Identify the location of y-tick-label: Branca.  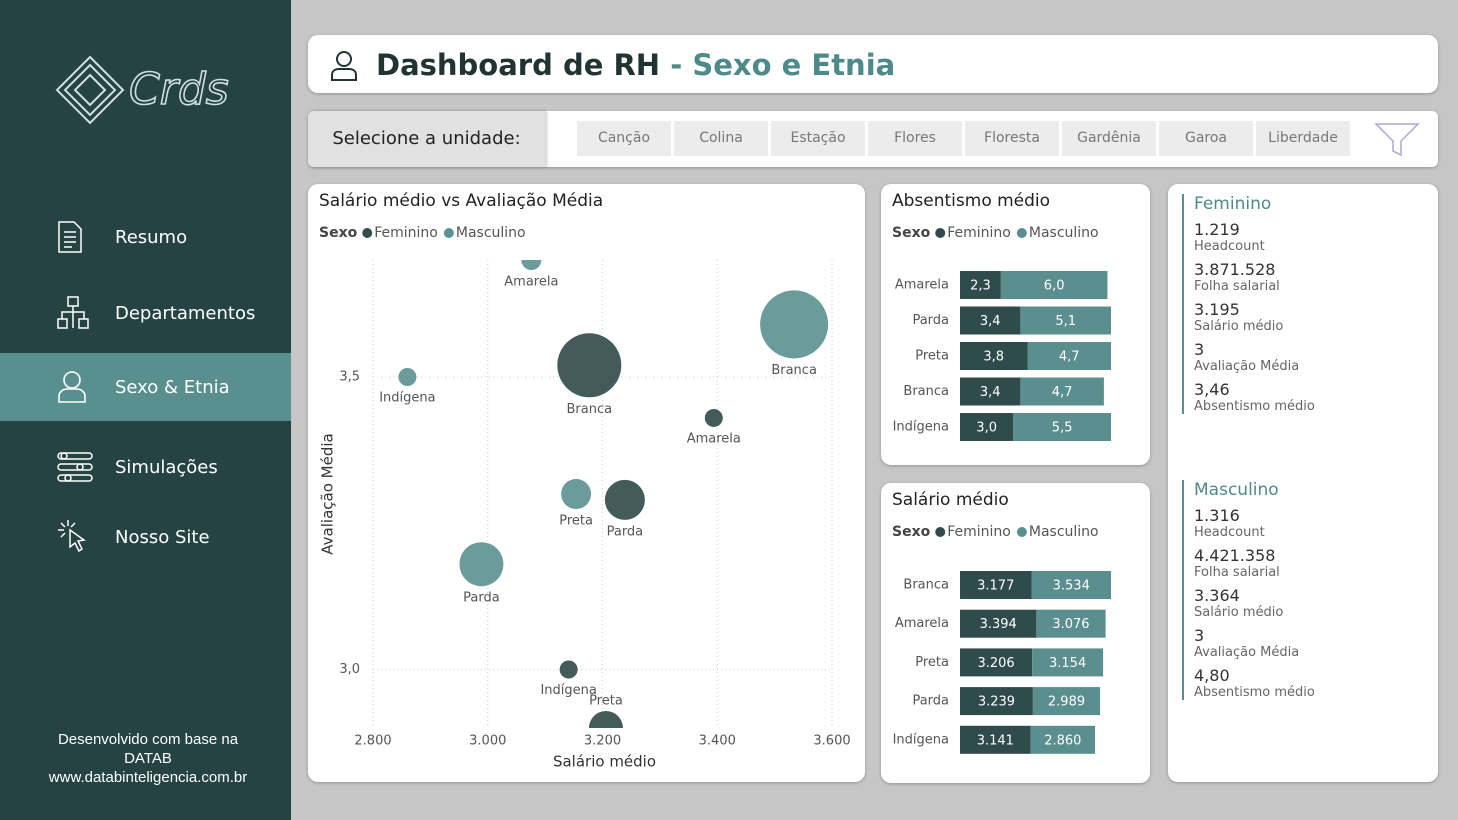
(926, 585).